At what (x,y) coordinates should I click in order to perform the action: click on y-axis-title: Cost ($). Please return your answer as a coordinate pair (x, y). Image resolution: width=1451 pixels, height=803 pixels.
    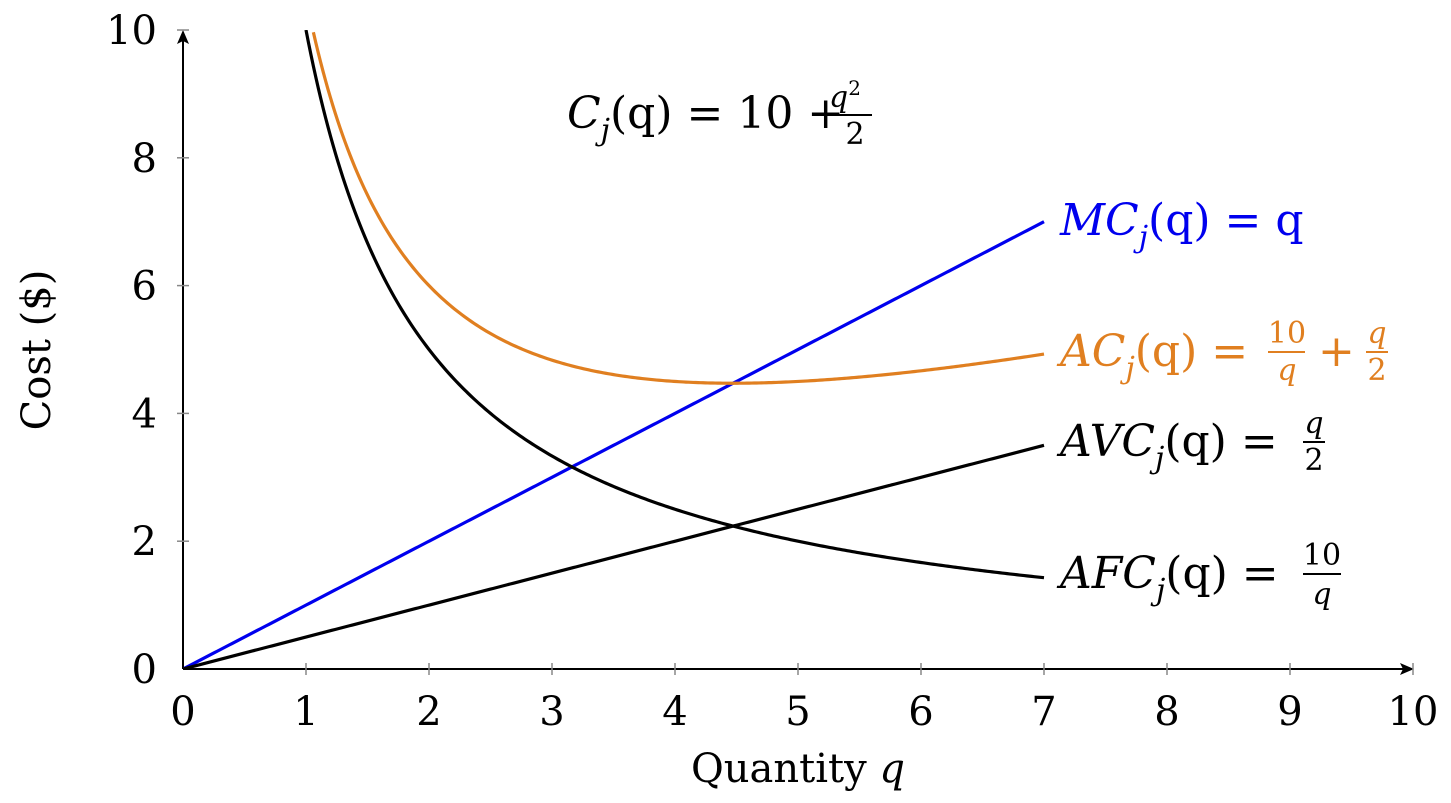
    Looking at the image, I should click on (37, 350).